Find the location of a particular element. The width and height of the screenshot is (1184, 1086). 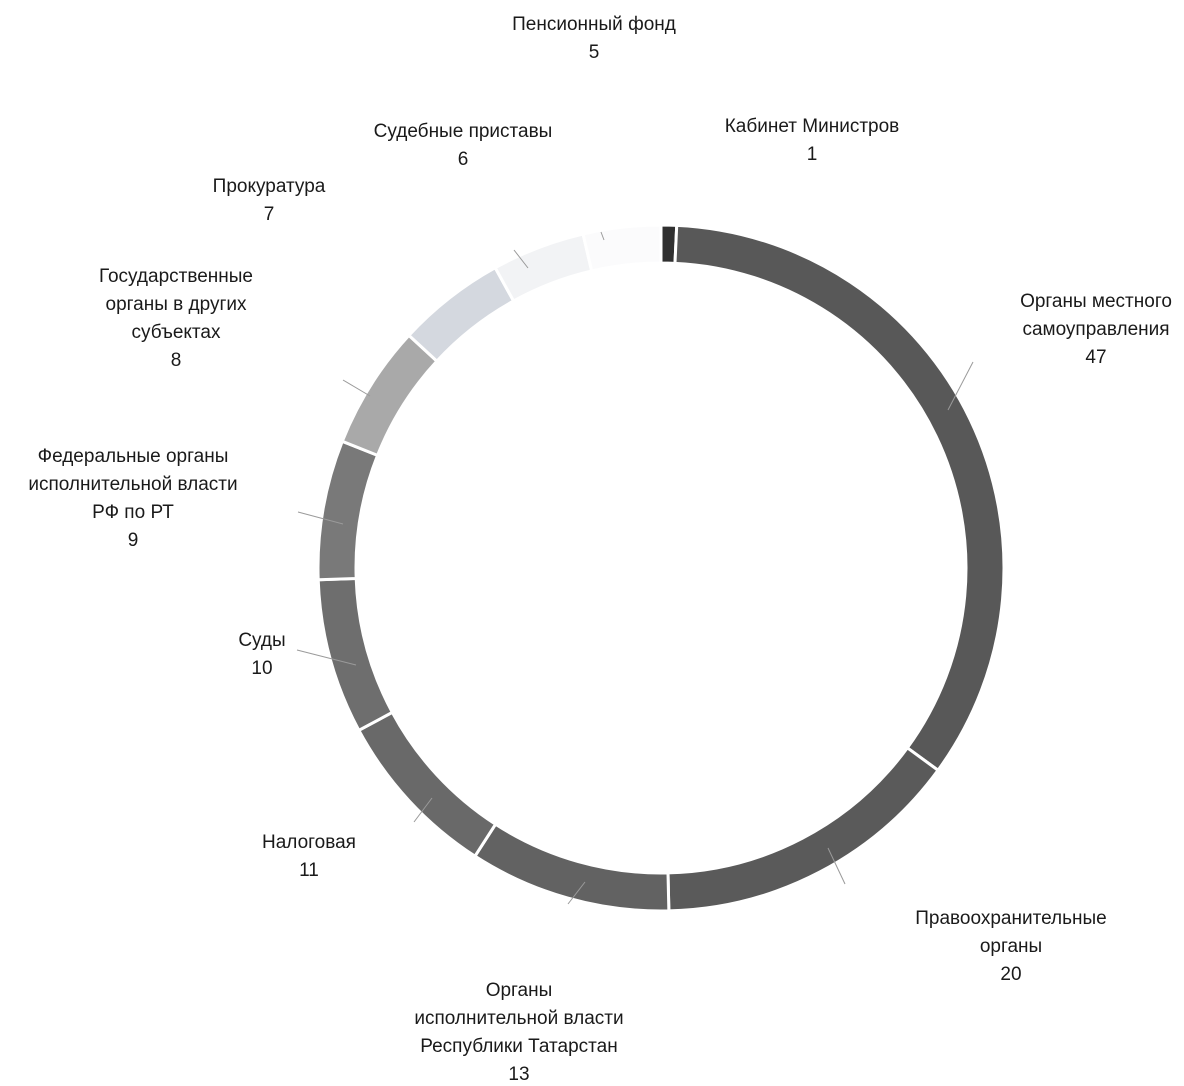

data-label-9: Прокуратура 7 is located at coordinates (269, 200).